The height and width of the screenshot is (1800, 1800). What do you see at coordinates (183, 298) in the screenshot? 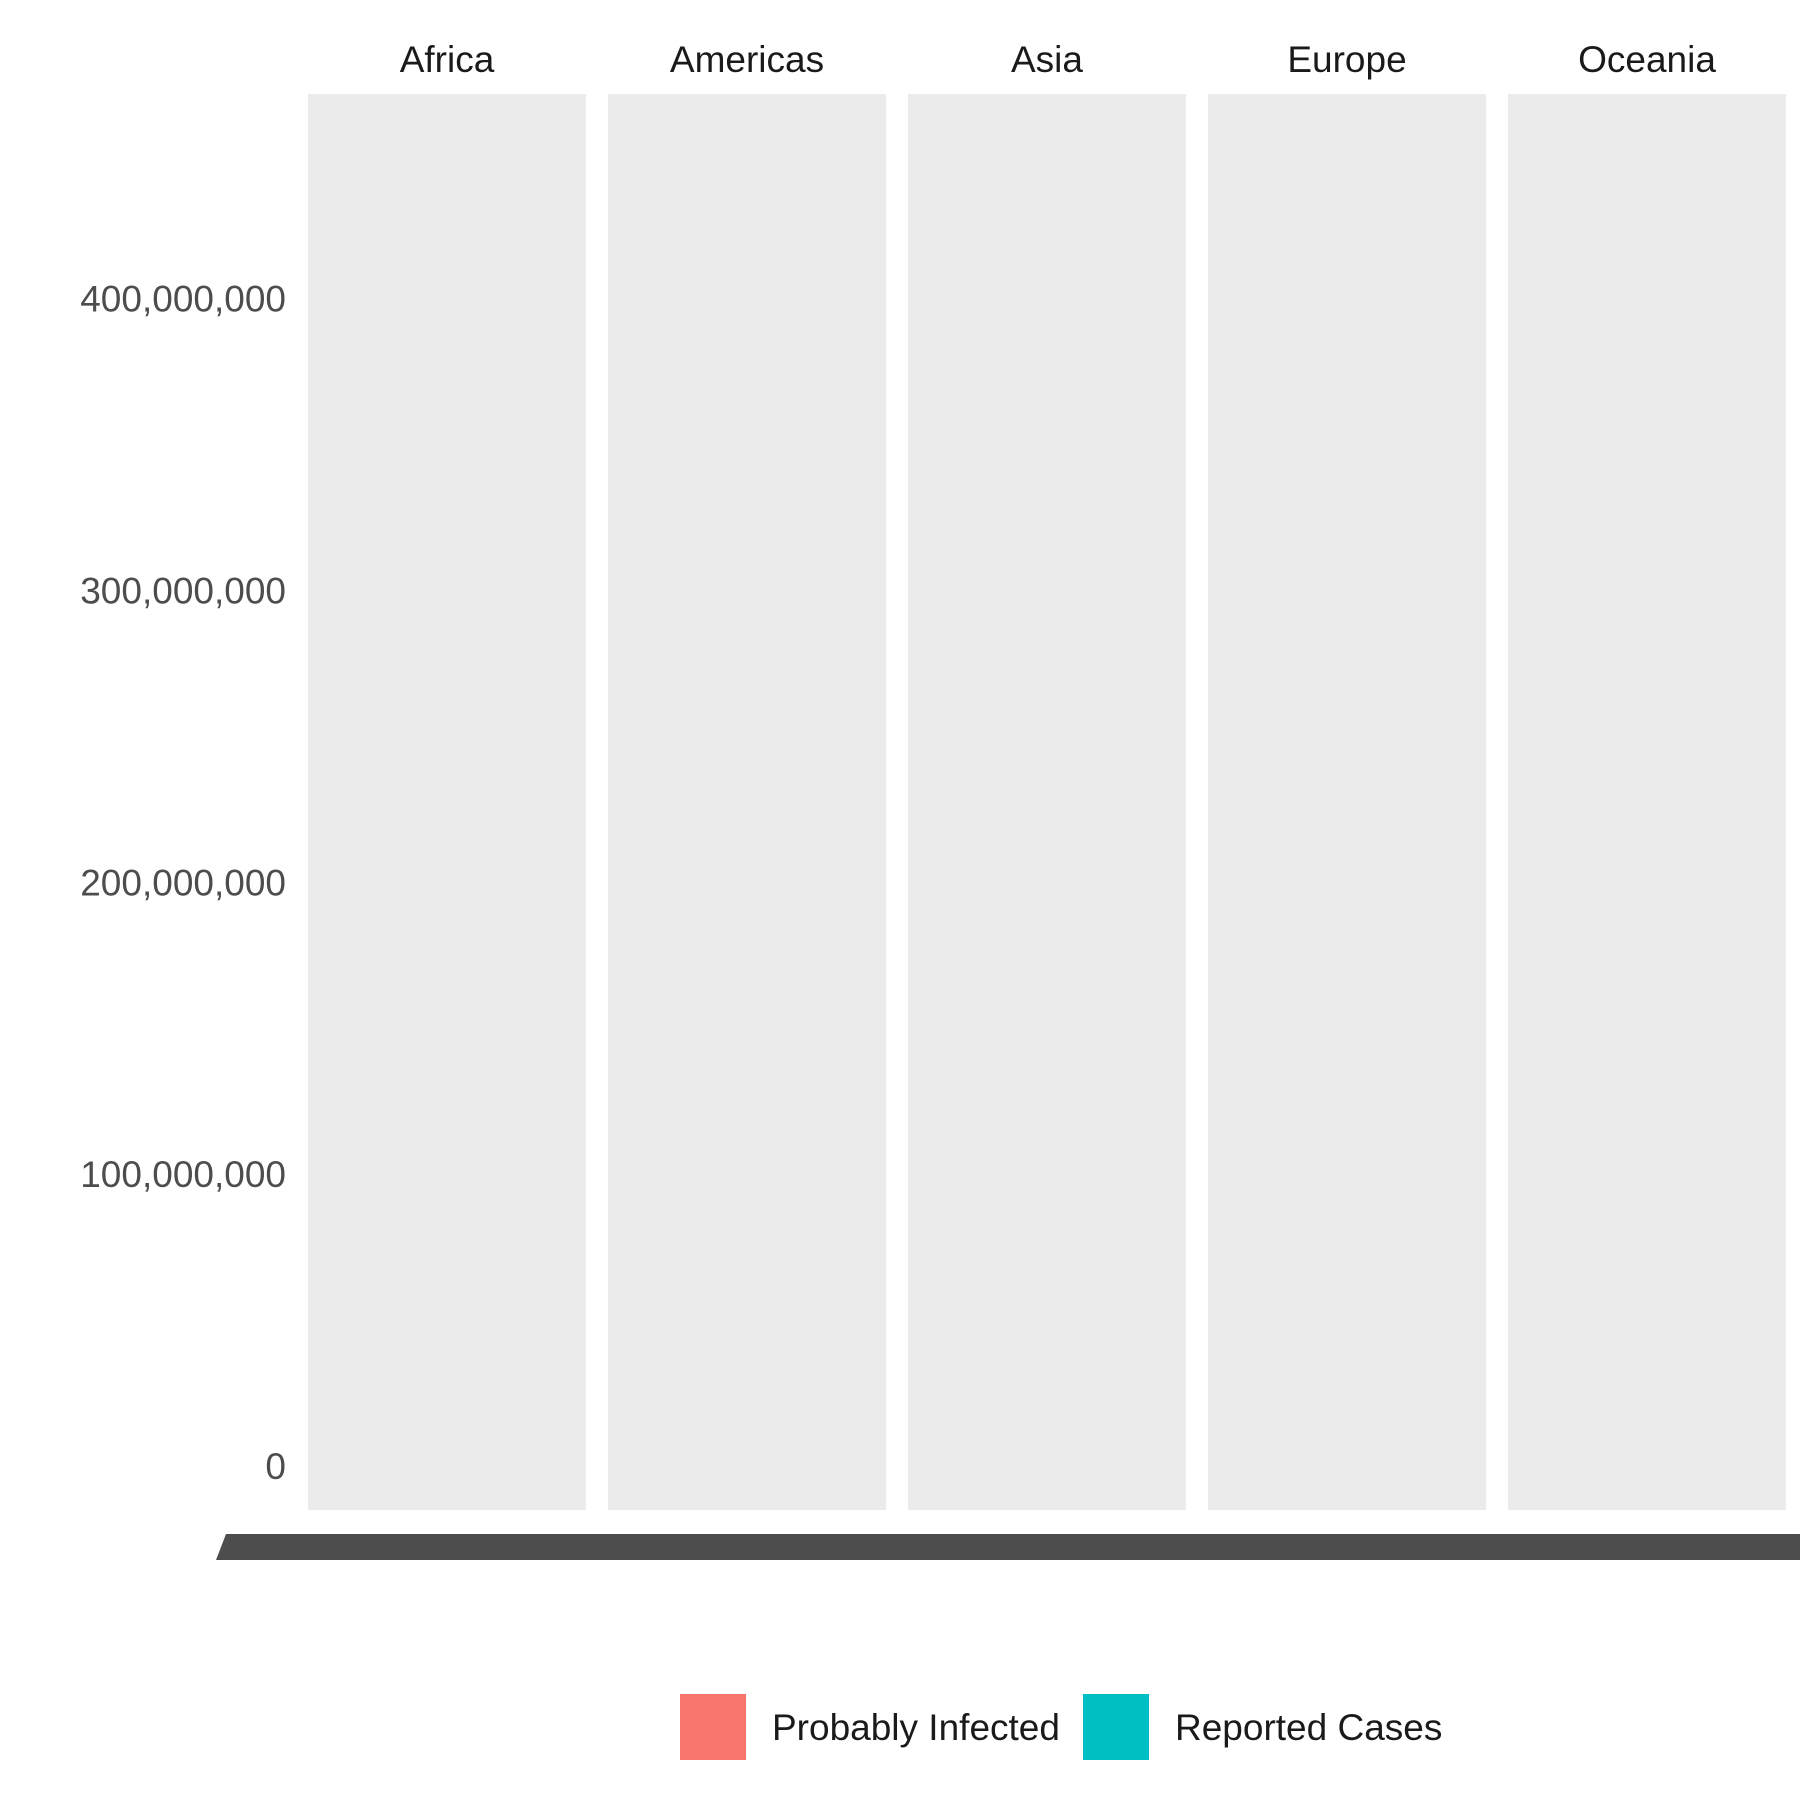
I see `y-tick-label: 400,000,000` at bounding box center [183, 298].